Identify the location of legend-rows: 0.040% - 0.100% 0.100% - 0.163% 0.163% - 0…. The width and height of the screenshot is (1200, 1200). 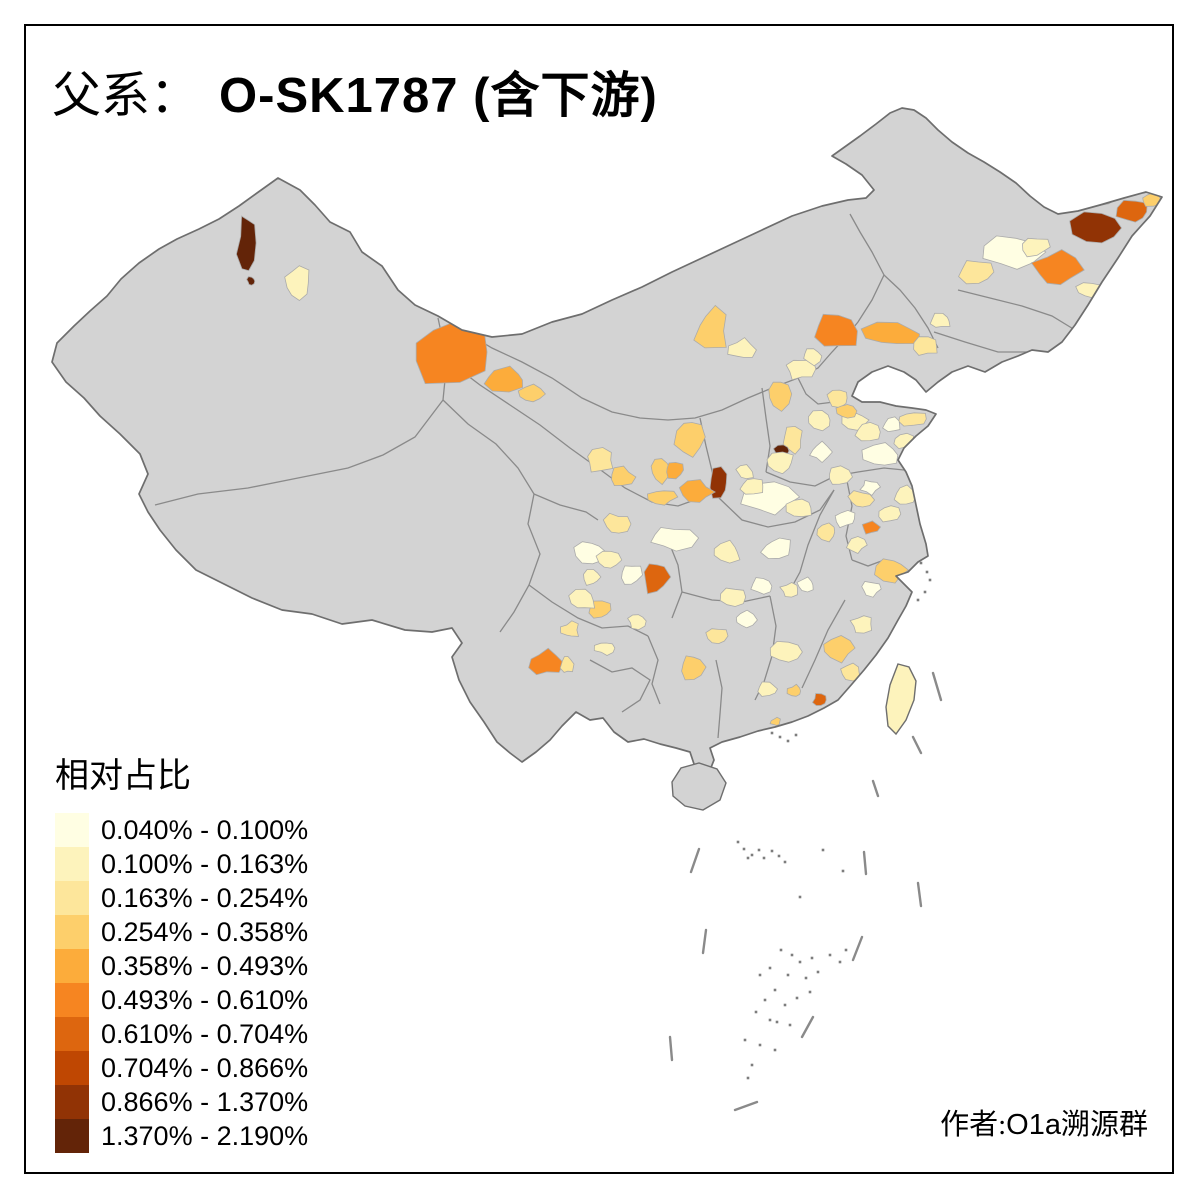
(181, 983).